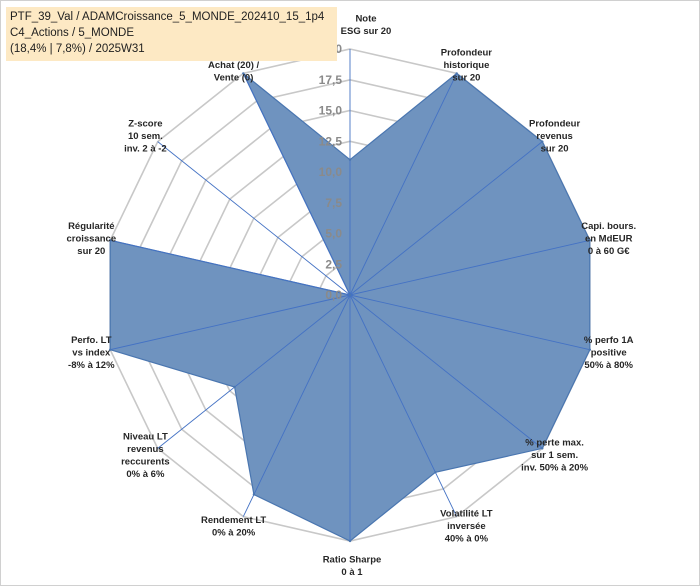  I want to click on axis-label: % perte max.sur 1 sem. inv. 50% à 20%, so click(554, 456).